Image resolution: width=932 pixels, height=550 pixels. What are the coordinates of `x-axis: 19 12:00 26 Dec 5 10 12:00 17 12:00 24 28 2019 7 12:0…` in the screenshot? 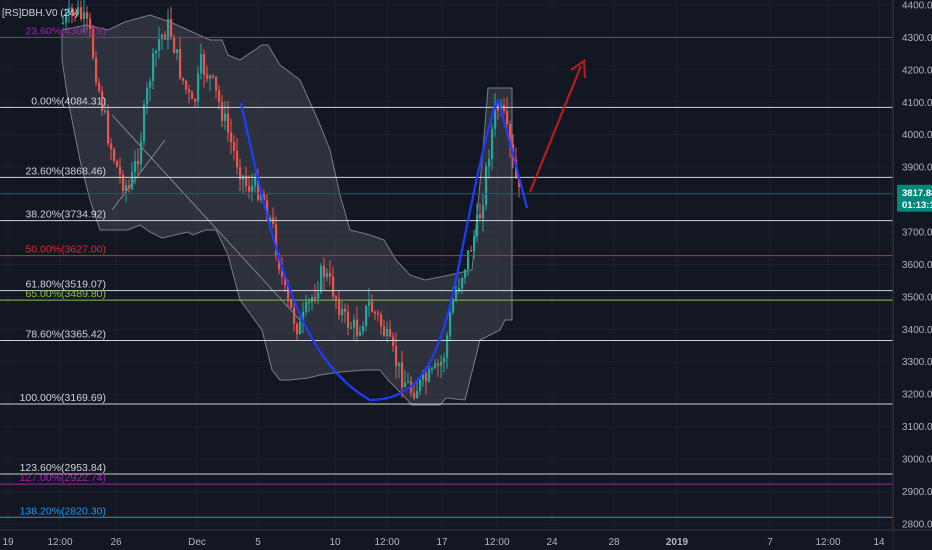 It's located at (466, 539).